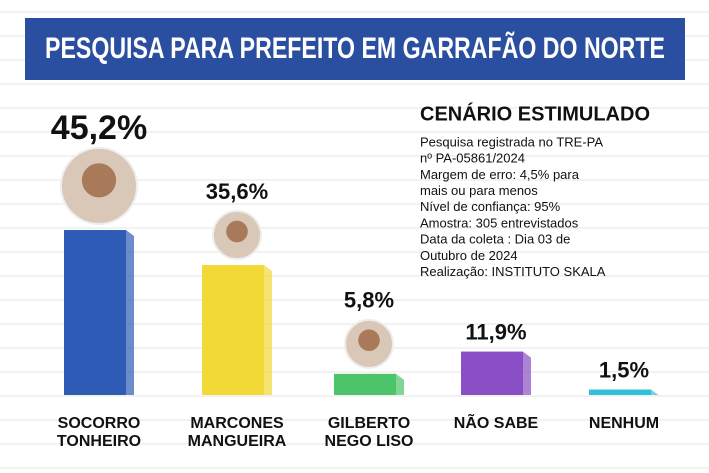 Image resolution: width=709 pixels, height=473 pixels. I want to click on note-line: Outubro de 2024, so click(469, 255).